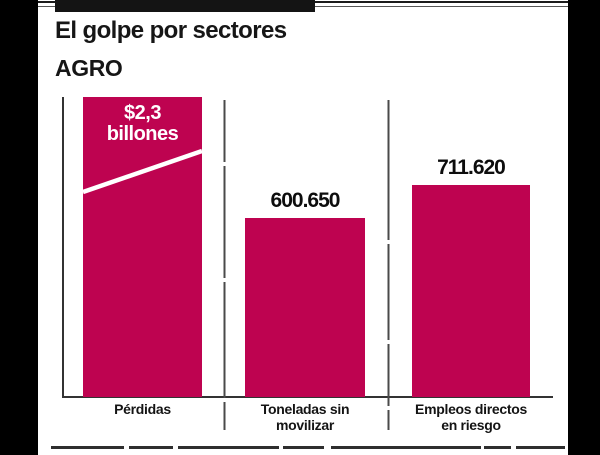 The height and width of the screenshot is (455, 600). What do you see at coordinates (305, 409) in the screenshot?
I see `category-line: Toneladas sin` at bounding box center [305, 409].